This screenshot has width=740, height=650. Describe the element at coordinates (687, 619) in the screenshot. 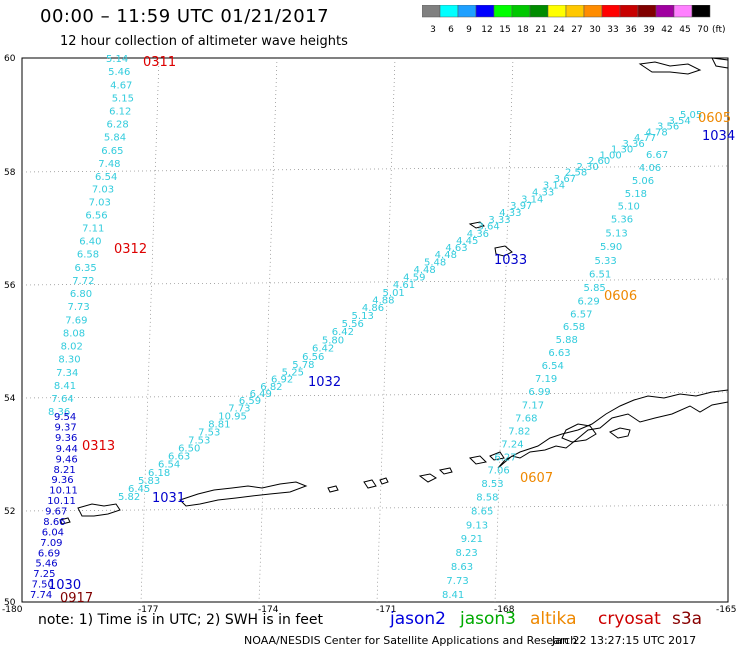

I see `satellite-label: s3a` at that location.